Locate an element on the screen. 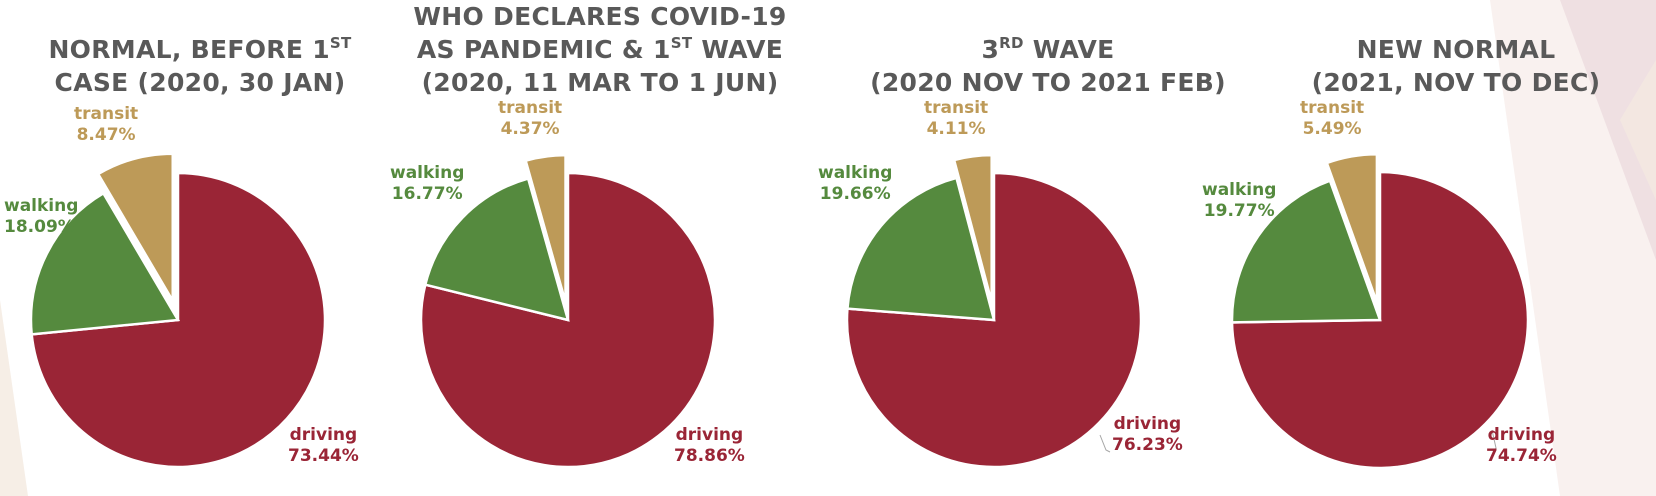 The height and width of the screenshot is (496, 1656). data-label-driving: driving 78.86% is located at coordinates (709, 446).